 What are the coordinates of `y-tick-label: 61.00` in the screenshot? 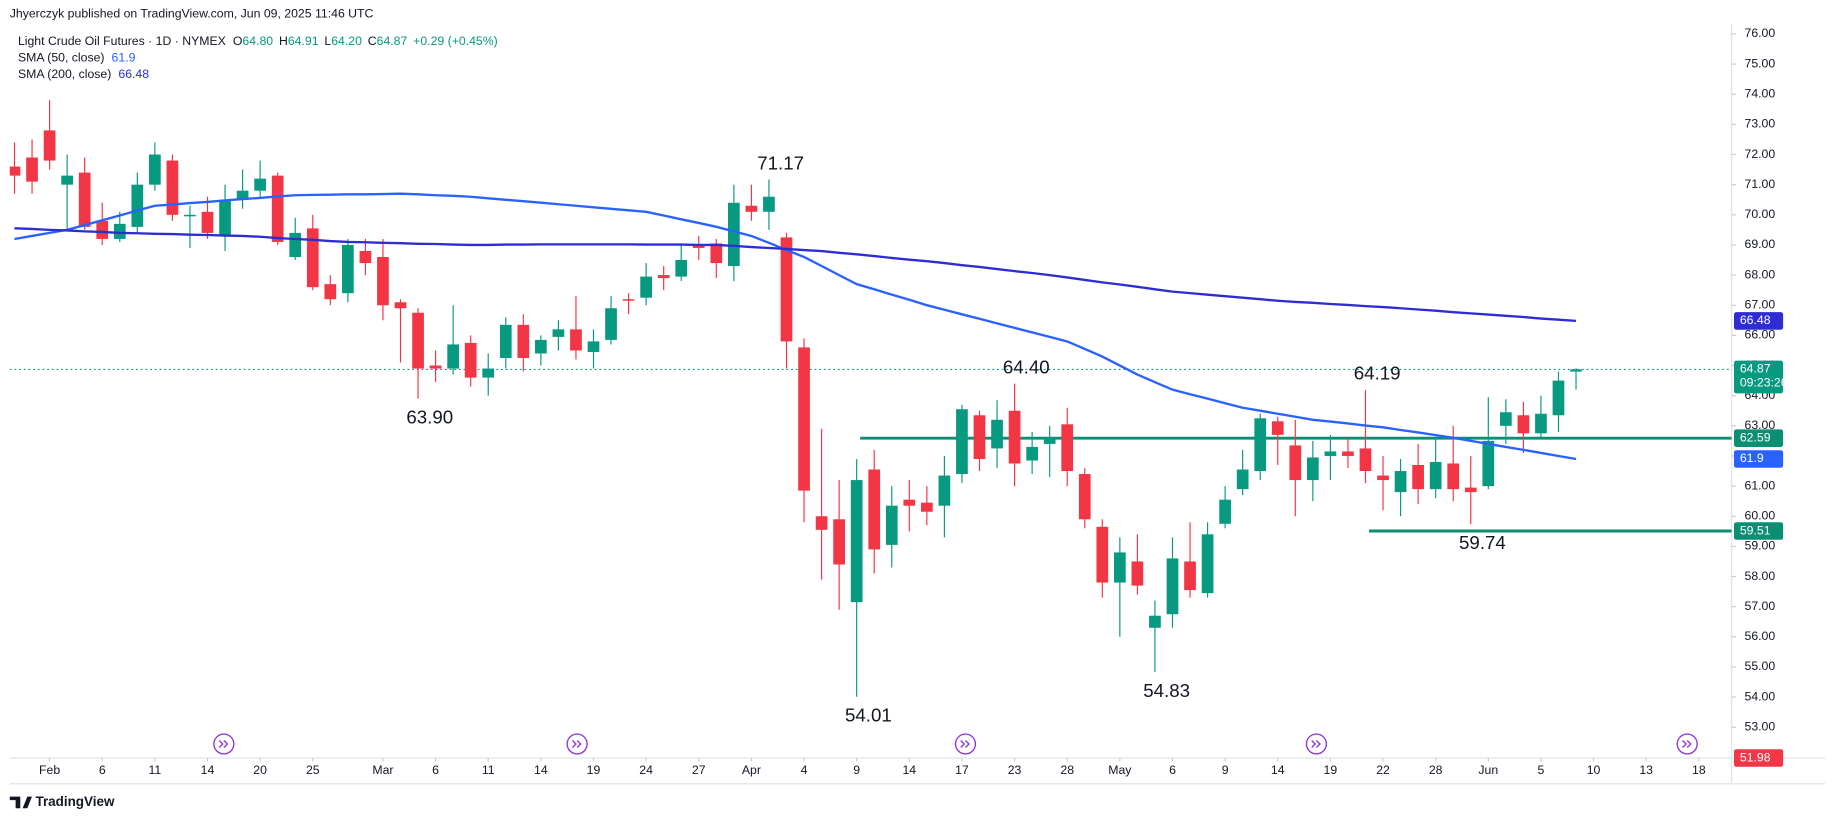 It's located at (1760, 485).